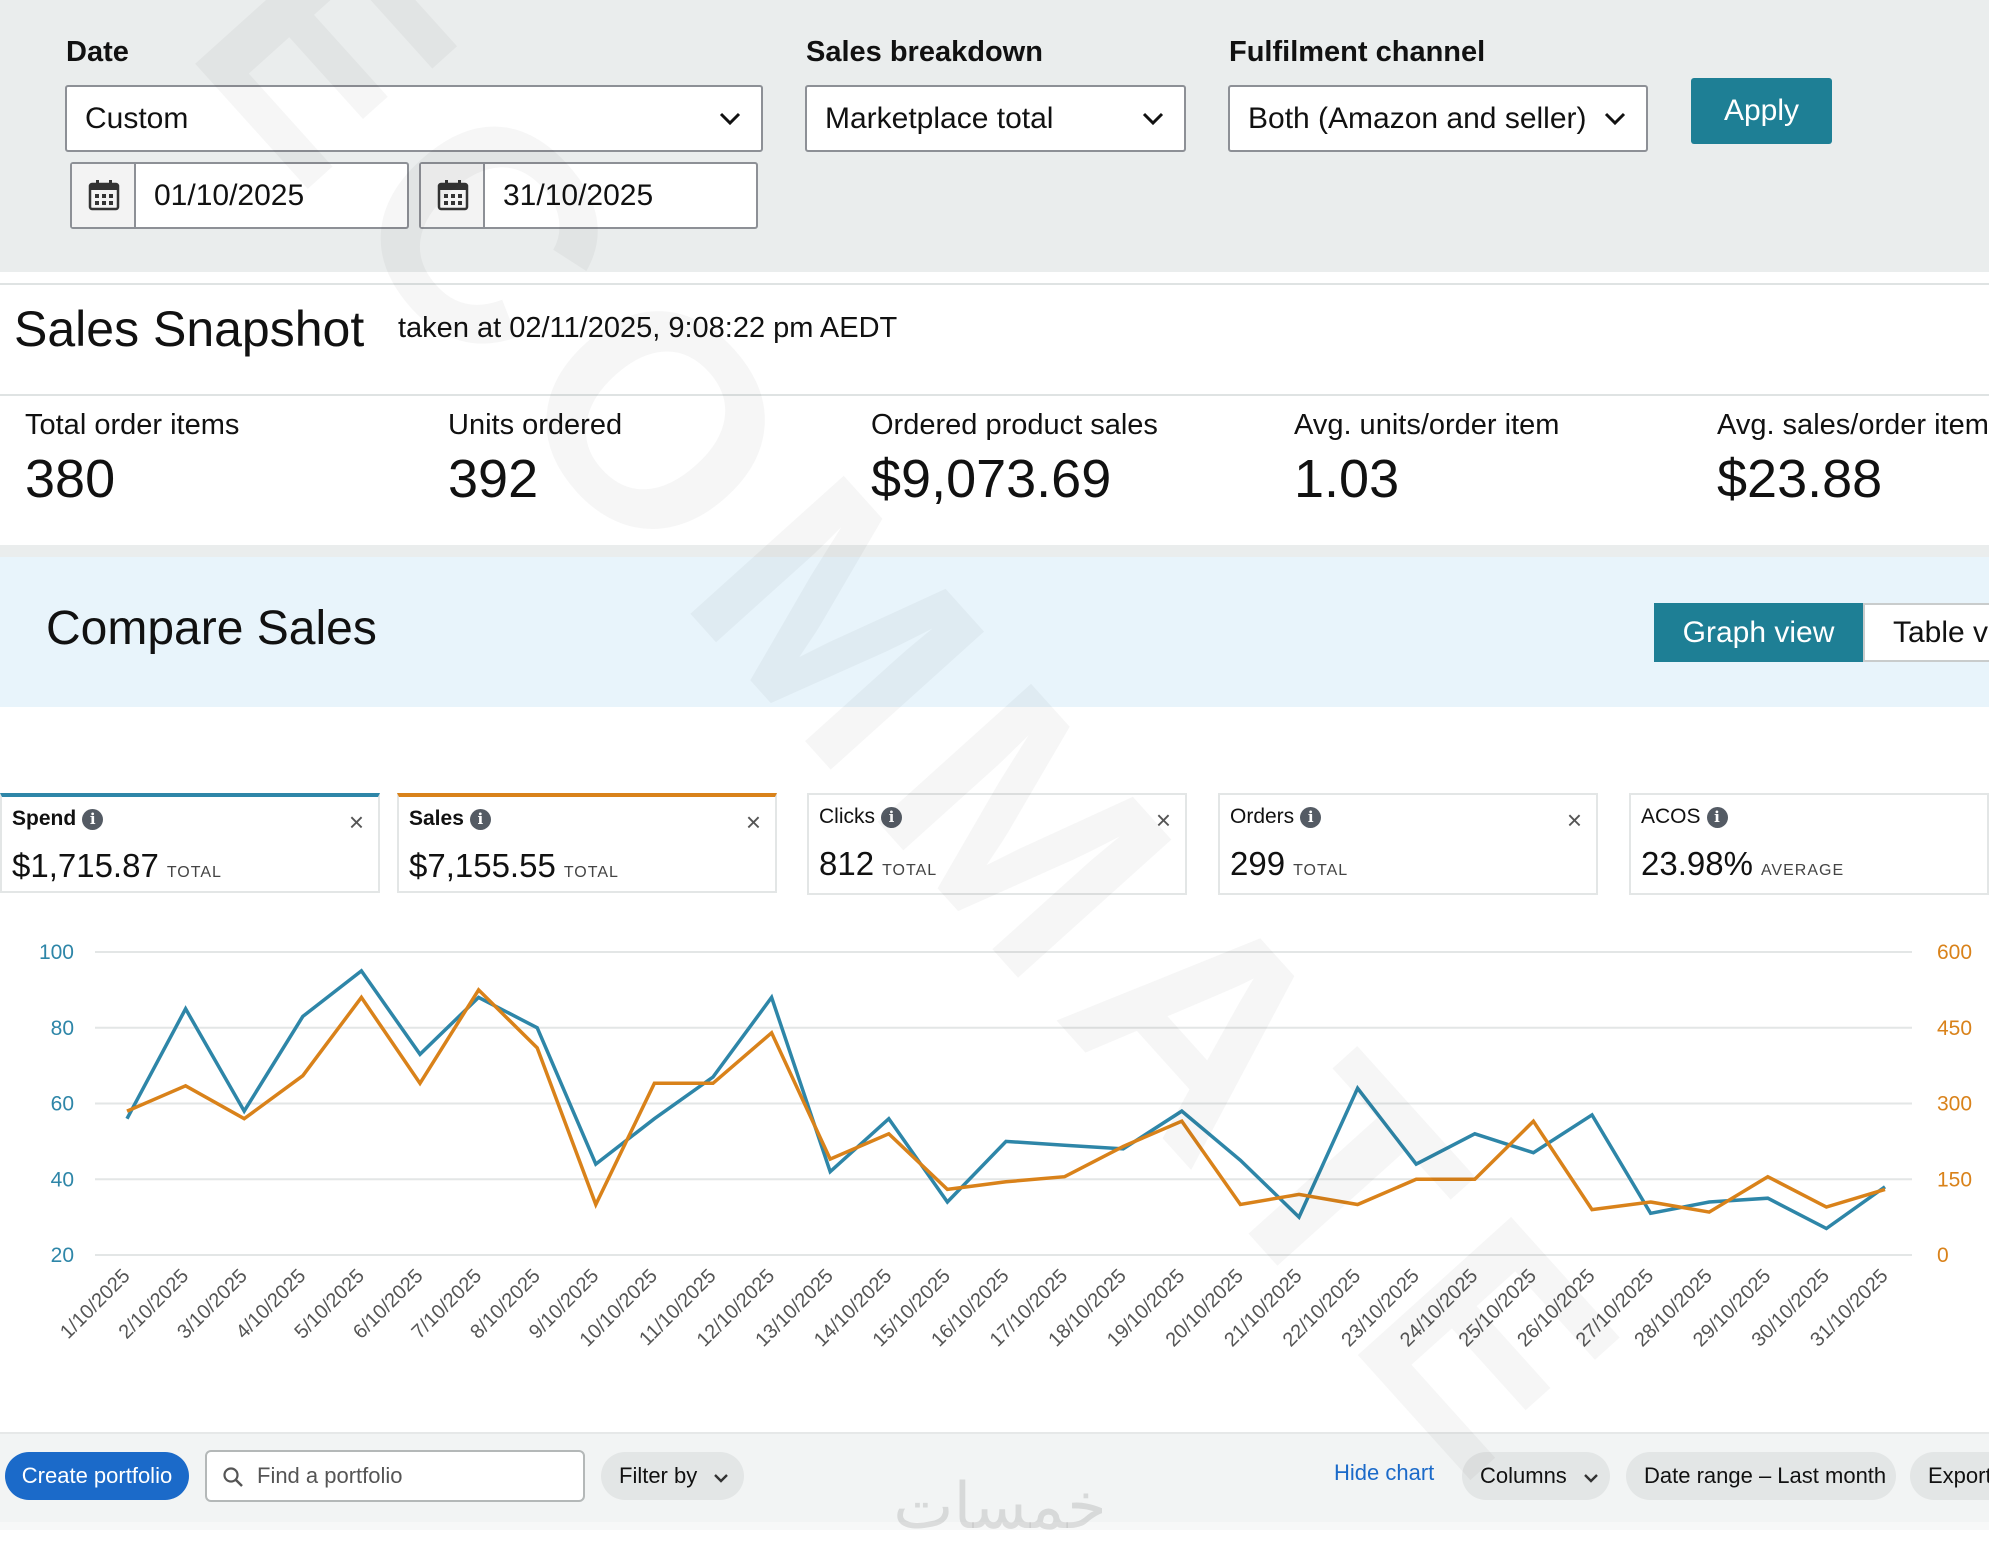  I want to click on y-right-tick-label: 600, so click(1954, 952).